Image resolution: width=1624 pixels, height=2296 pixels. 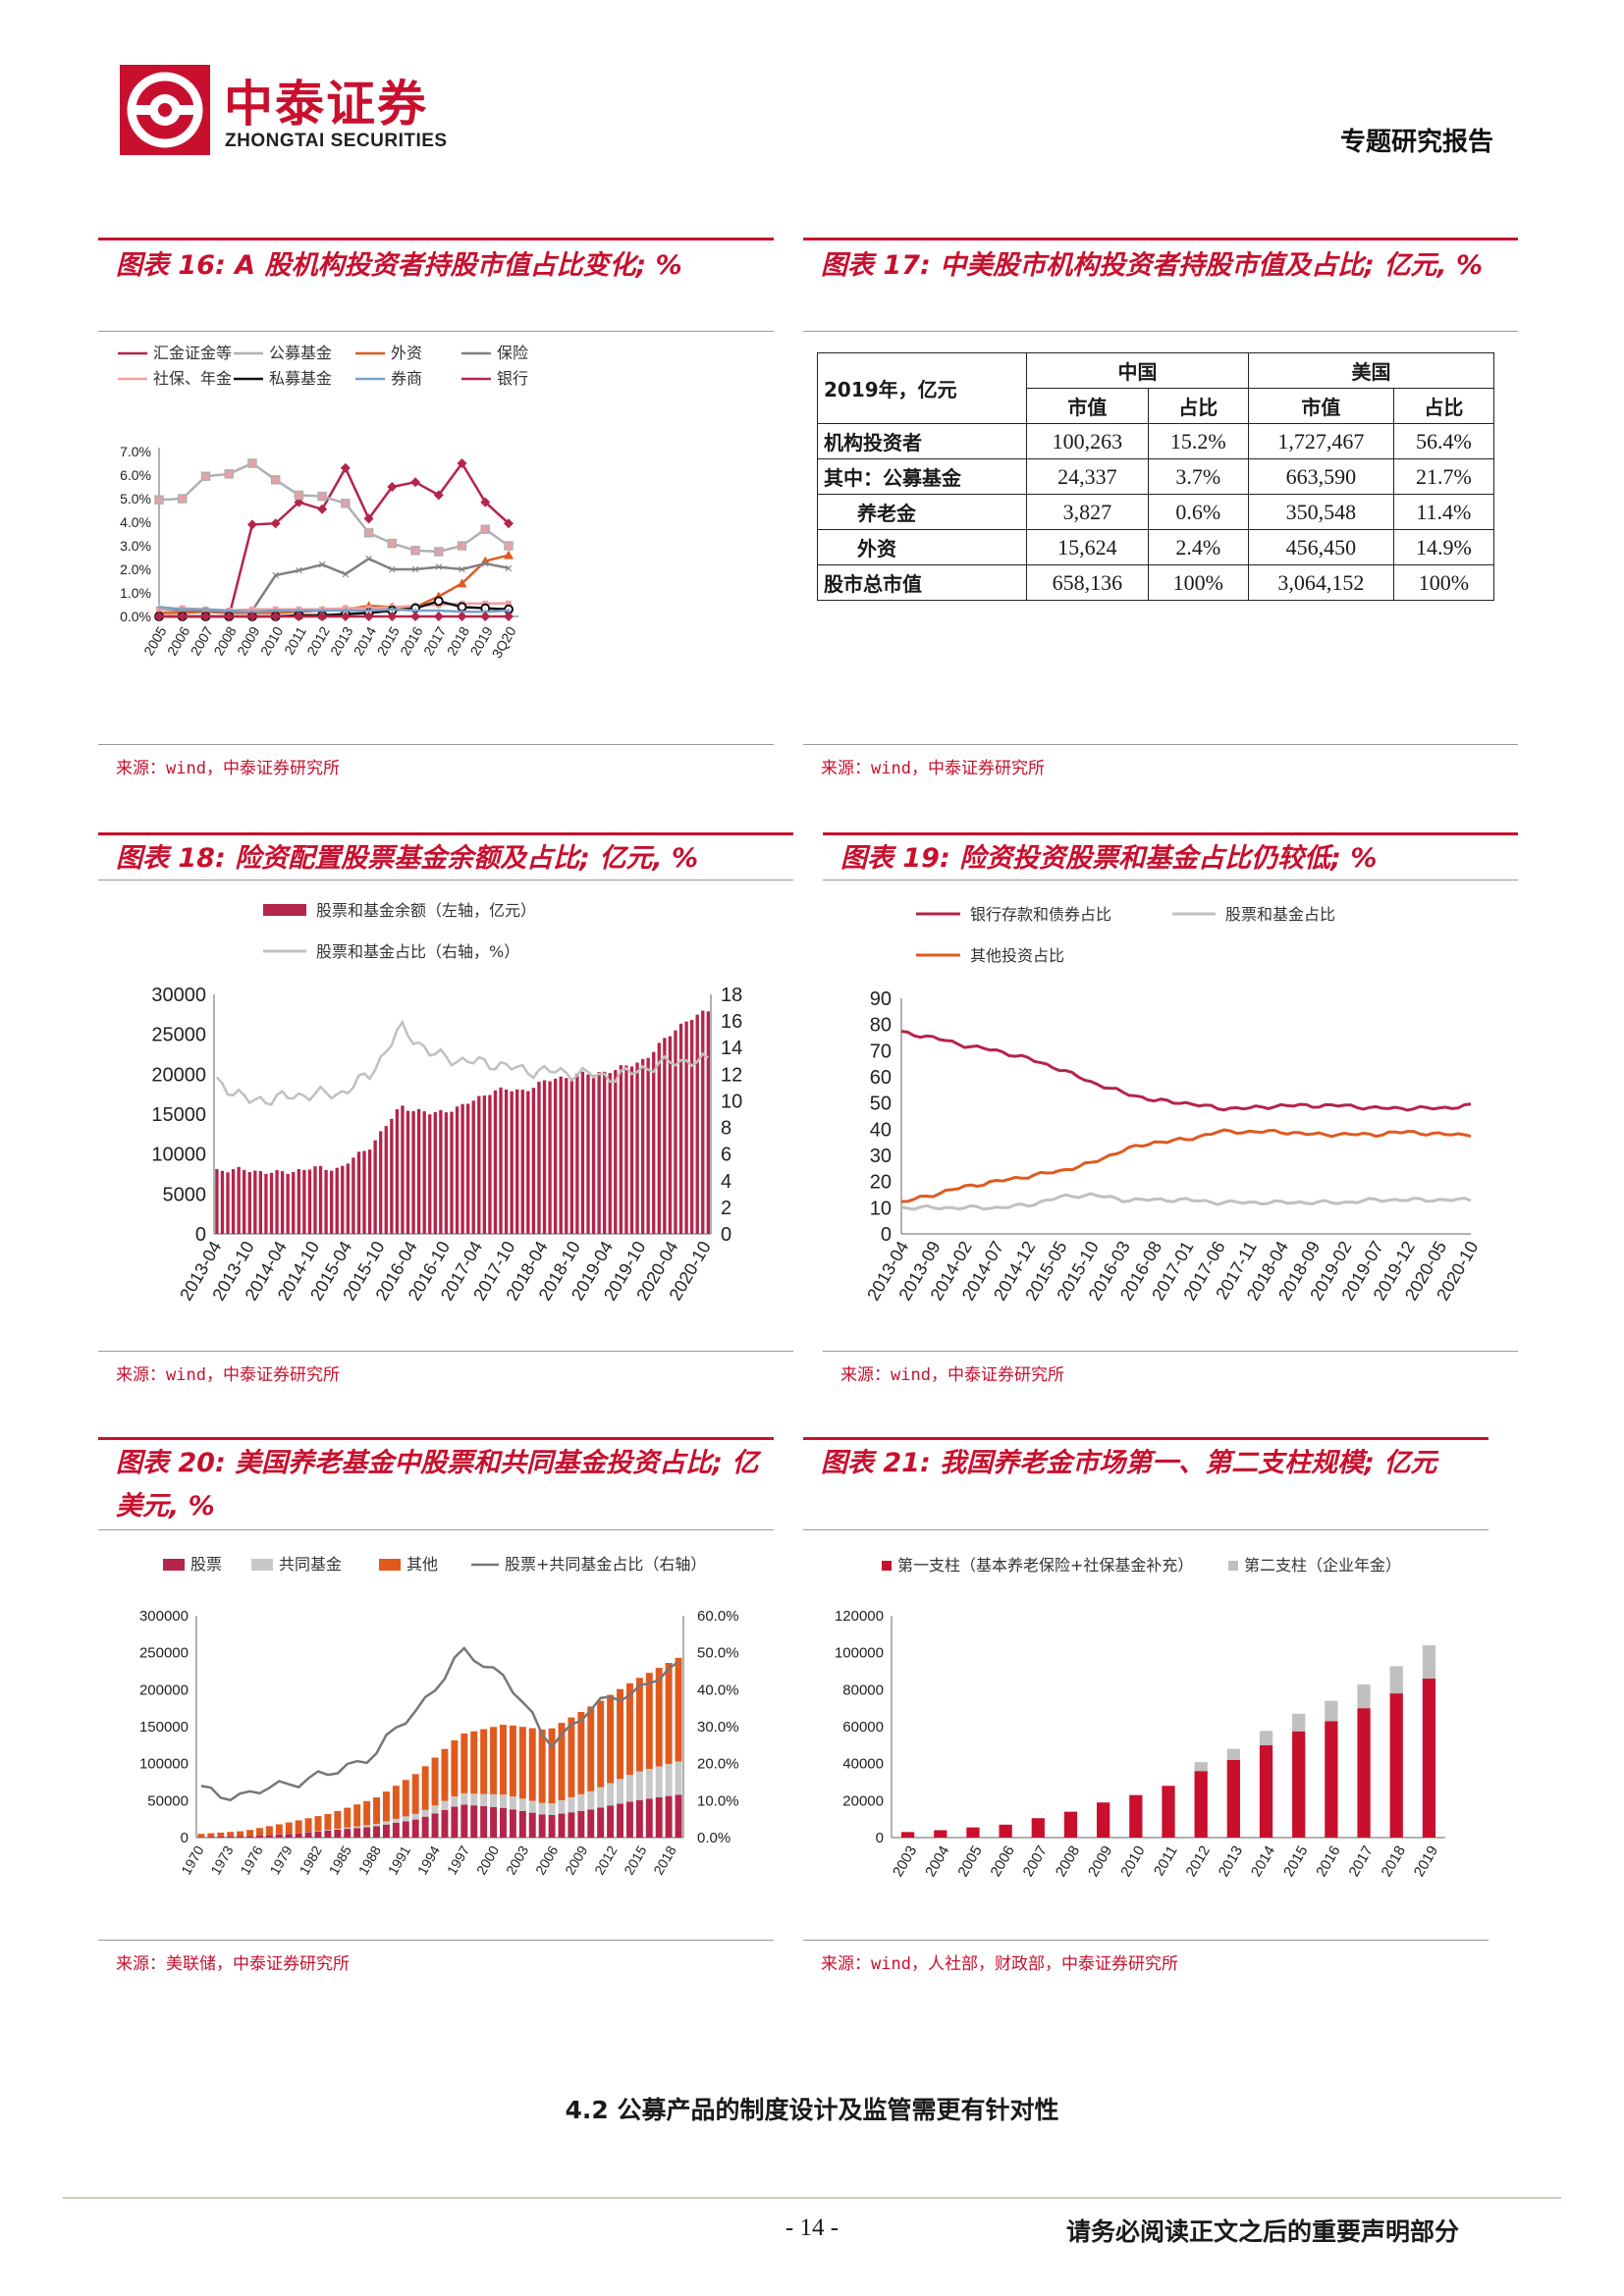 I want to click on table-col-header: 市值, so click(x=1087, y=406).